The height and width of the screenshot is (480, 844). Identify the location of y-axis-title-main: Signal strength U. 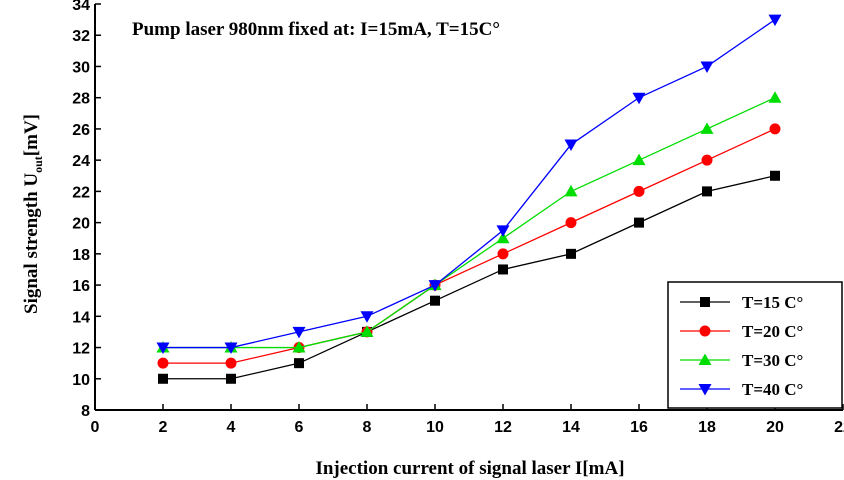
(31, 243).